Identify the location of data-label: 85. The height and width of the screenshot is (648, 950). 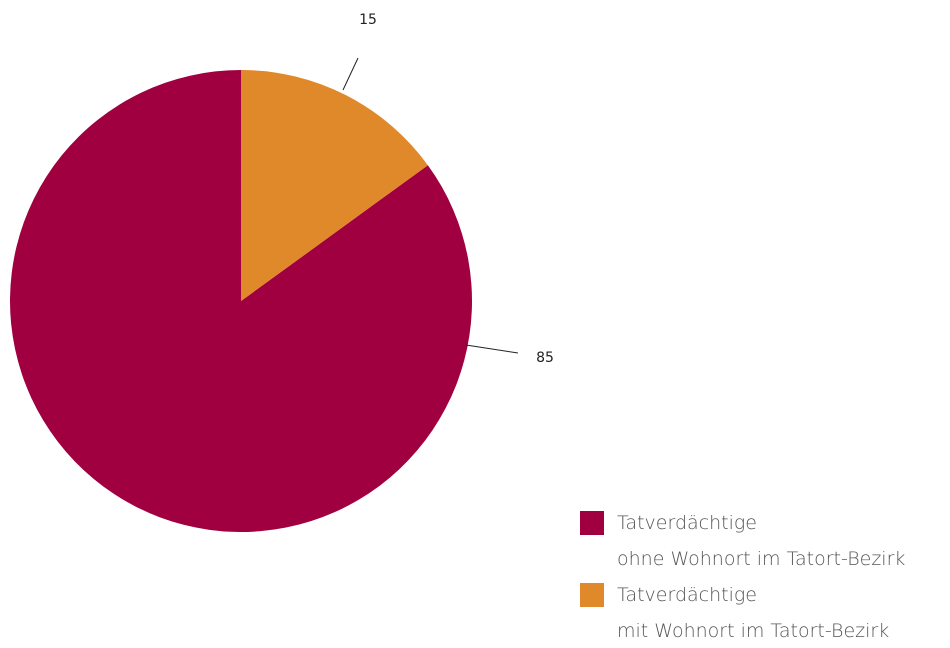
(545, 358).